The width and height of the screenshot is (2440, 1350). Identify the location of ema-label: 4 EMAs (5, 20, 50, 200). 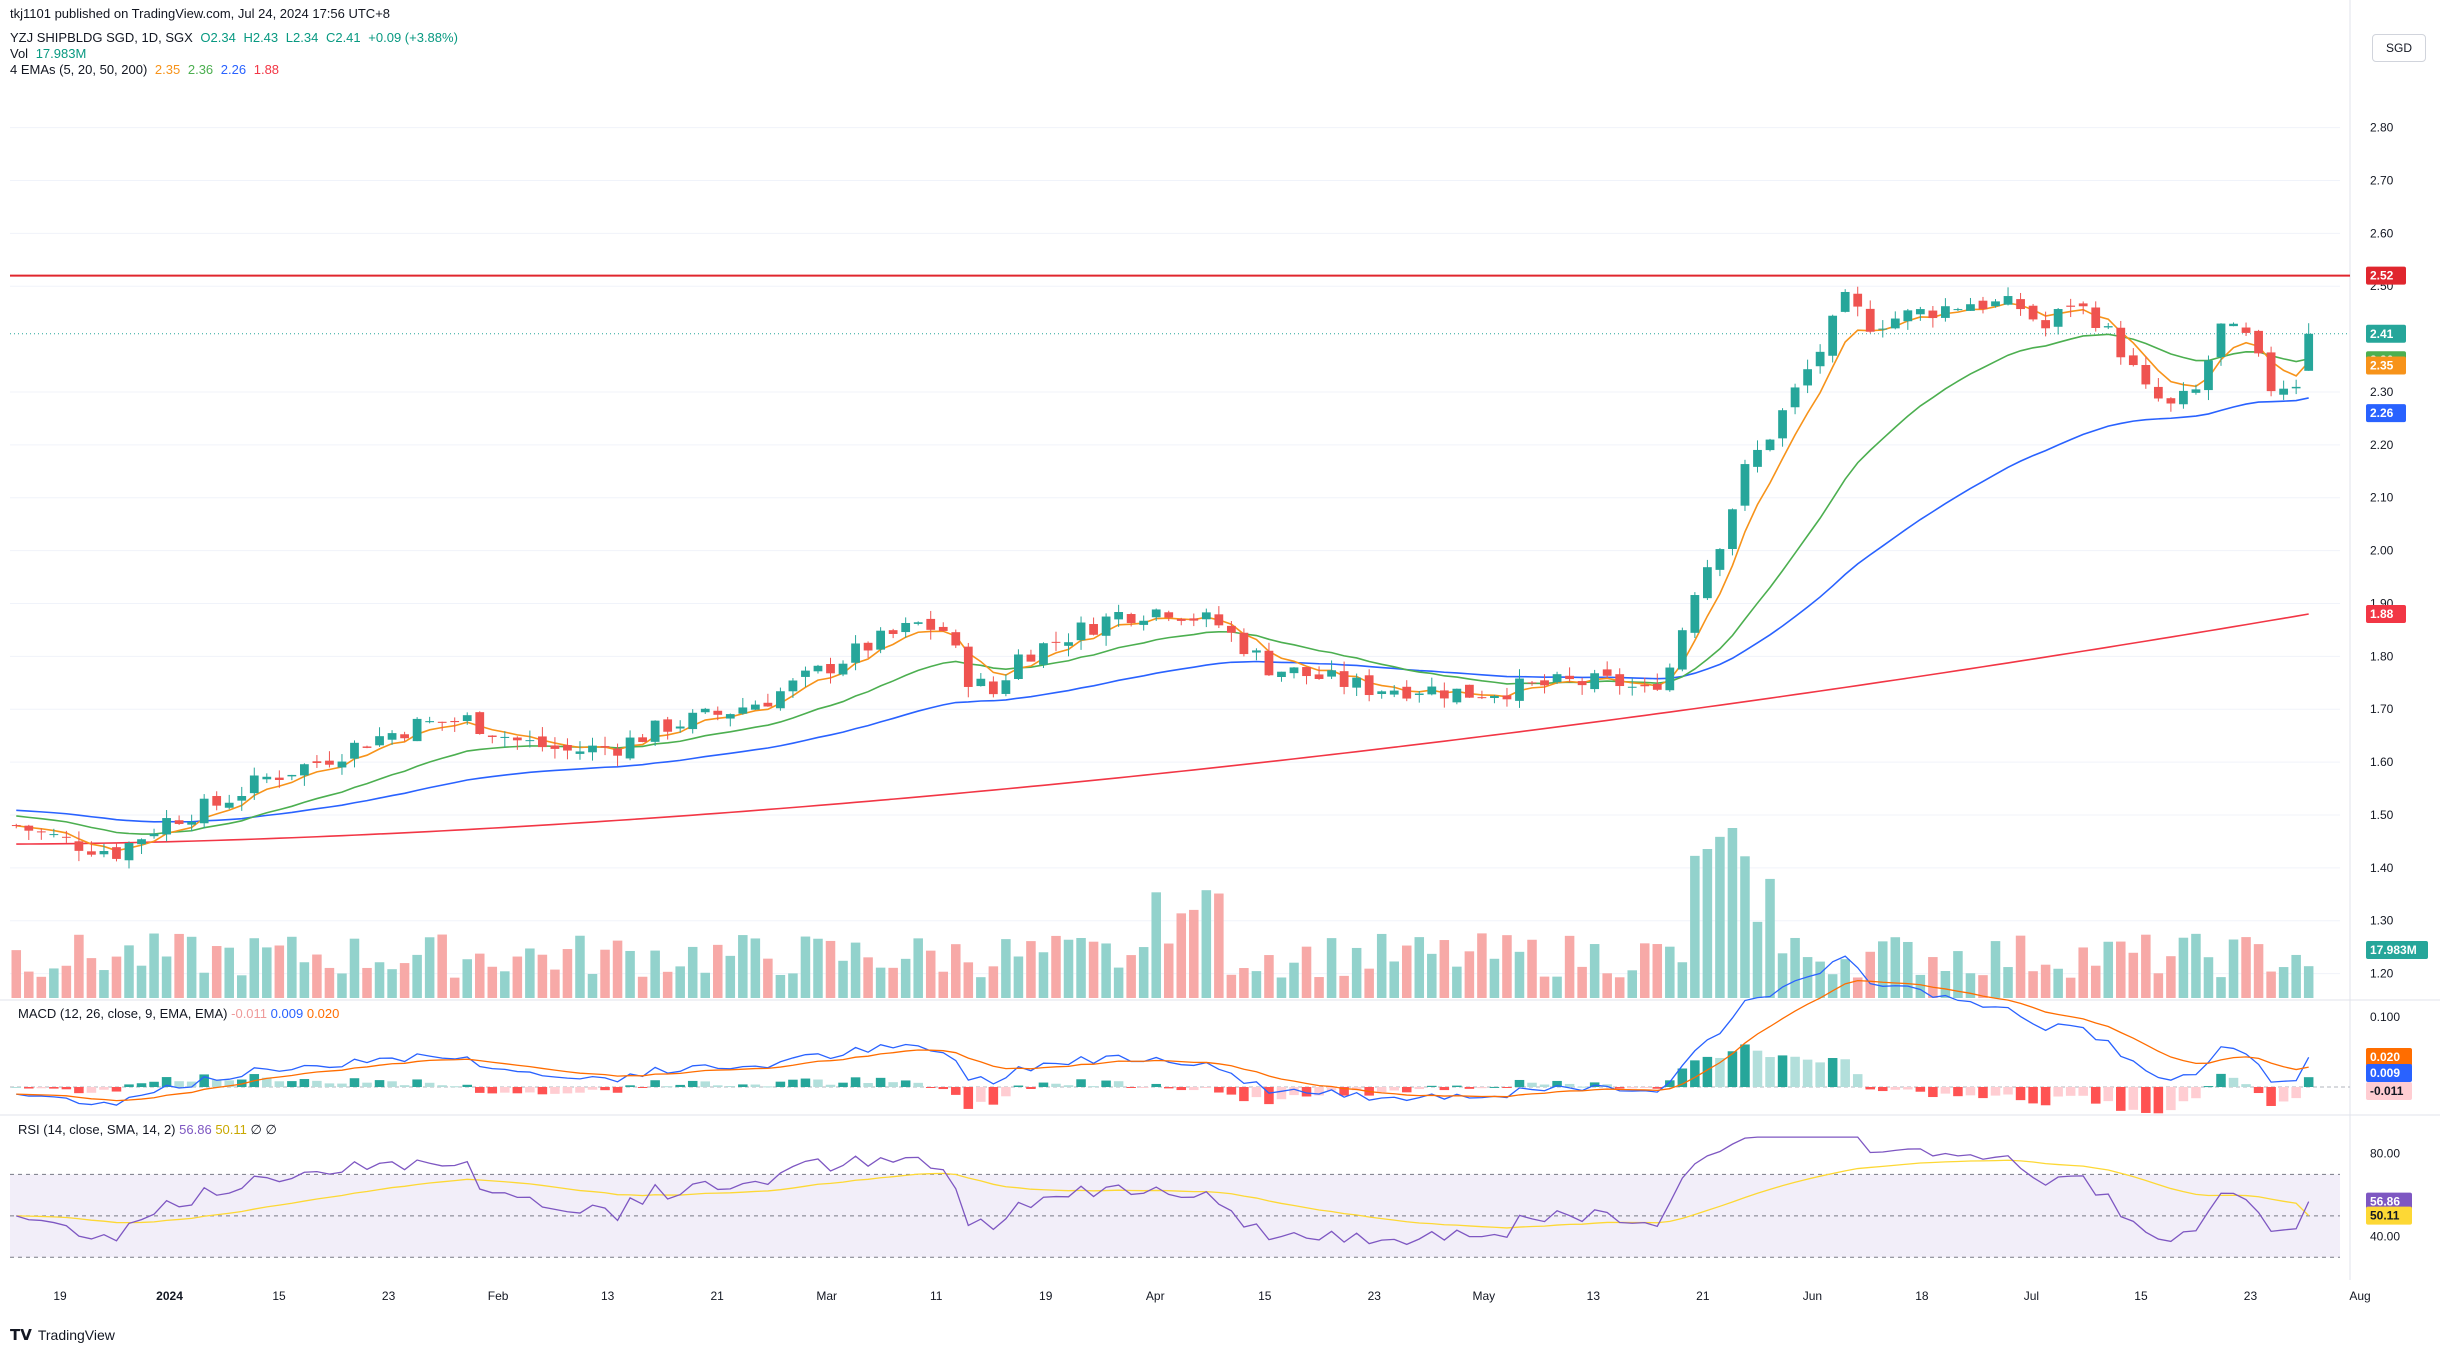
(79, 69).